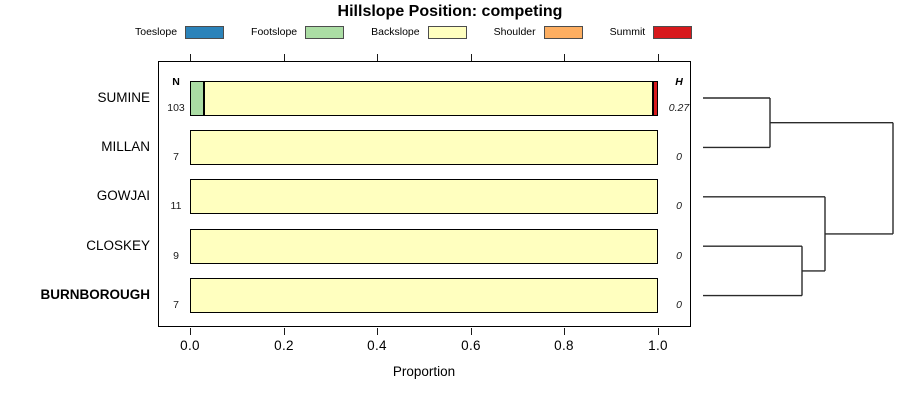 Image resolution: width=900 pixels, height=400 pixels. I want to click on toeslope-color-swatch, so click(205, 32).